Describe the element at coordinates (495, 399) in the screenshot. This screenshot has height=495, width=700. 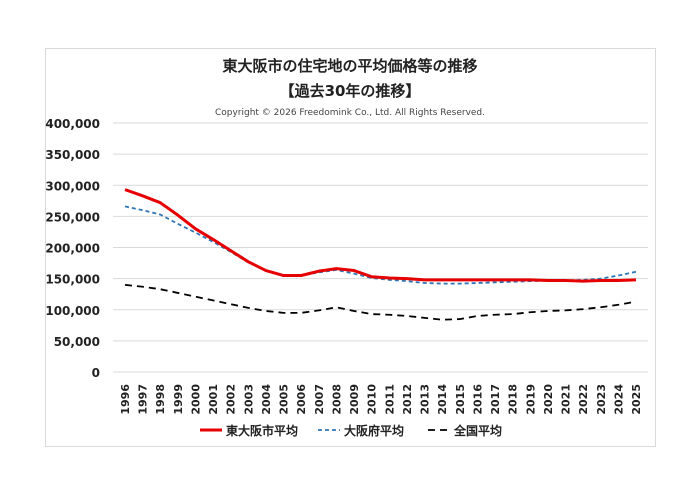
I see `x-tick-label: 2017` at that location.